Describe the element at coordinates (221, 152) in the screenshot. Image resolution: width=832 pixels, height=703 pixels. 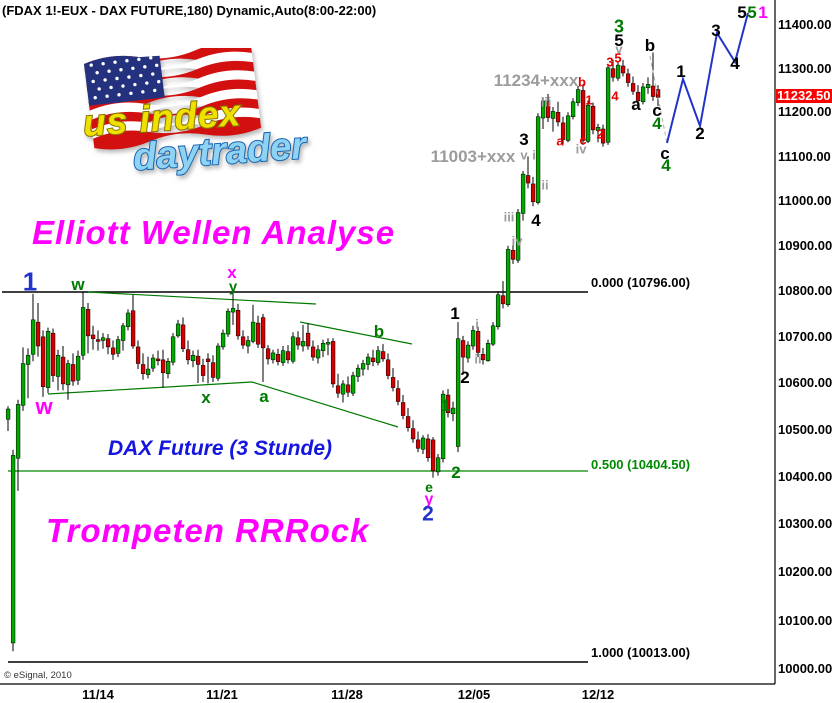
I see `logo-line2: daytrader` at that location.